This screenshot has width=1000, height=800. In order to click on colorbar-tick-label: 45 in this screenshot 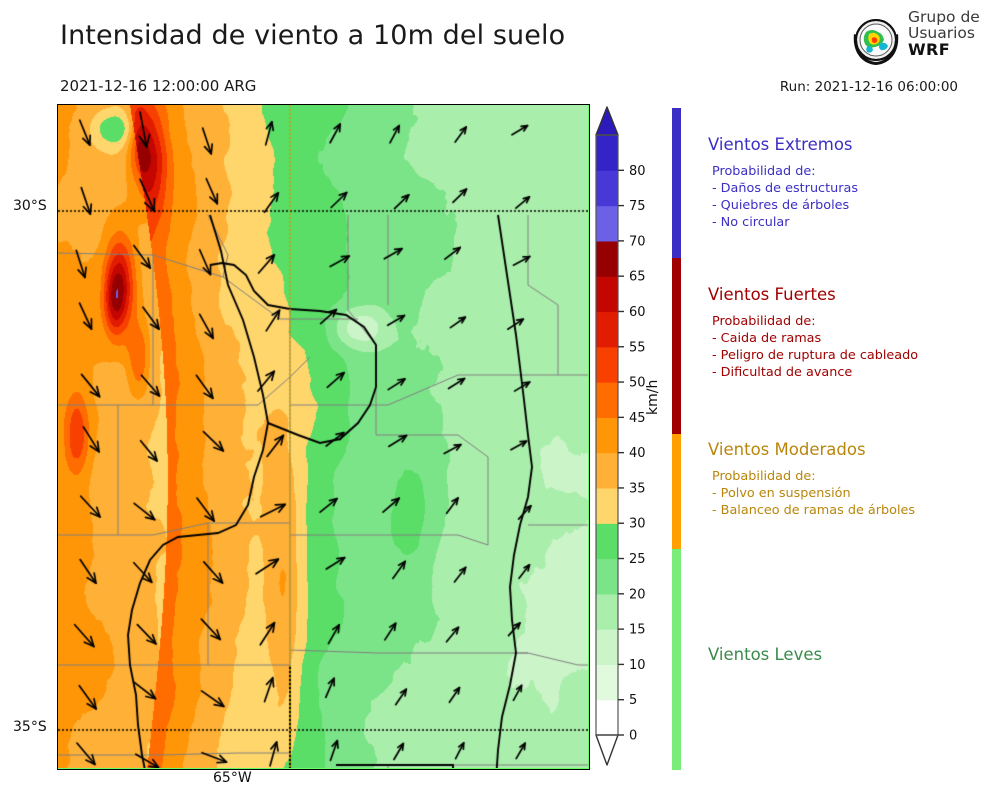, I will do `click(637, 418)`.